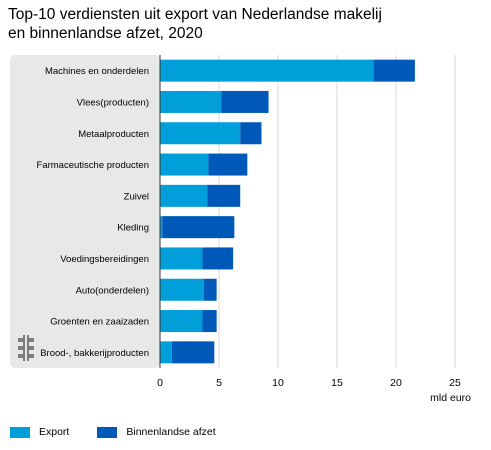 Image resolution: width=491 pixels, height=450 pixels. Describe the element at coordinates (450, 398) in the screenshot. I see `x-axis-label: mld euro` at that location.